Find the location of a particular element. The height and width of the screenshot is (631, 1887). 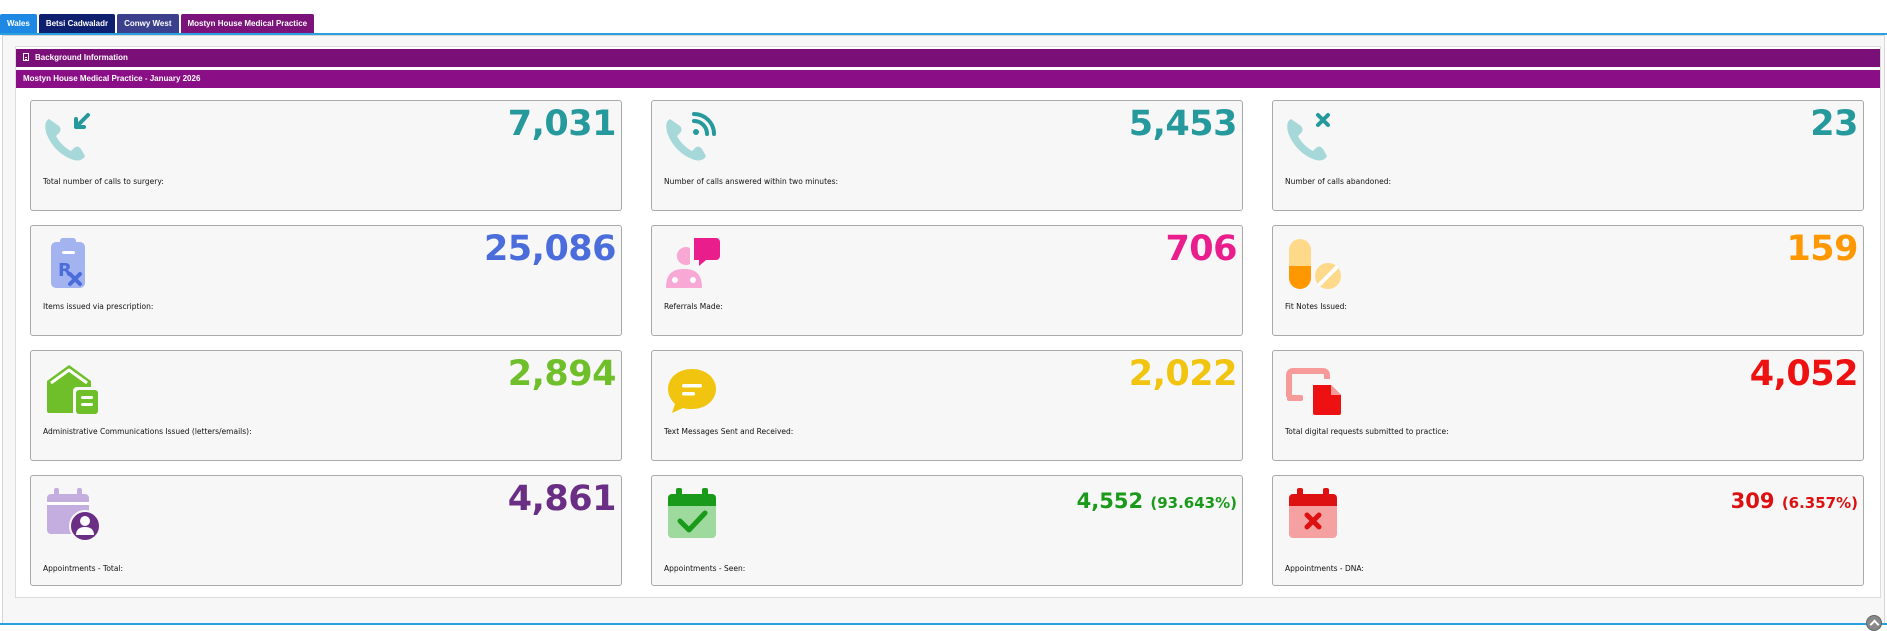

stat-label: Text Messages Sent and Received: is located at coordinates (729, 431).